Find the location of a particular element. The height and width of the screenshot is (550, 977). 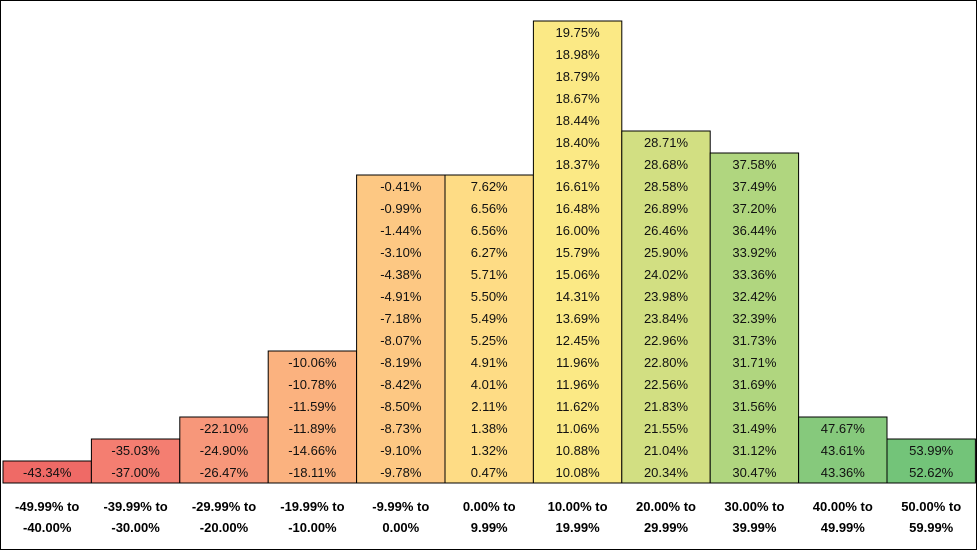

bar-value-label: 22.56% is located at coordinates (666, 384).